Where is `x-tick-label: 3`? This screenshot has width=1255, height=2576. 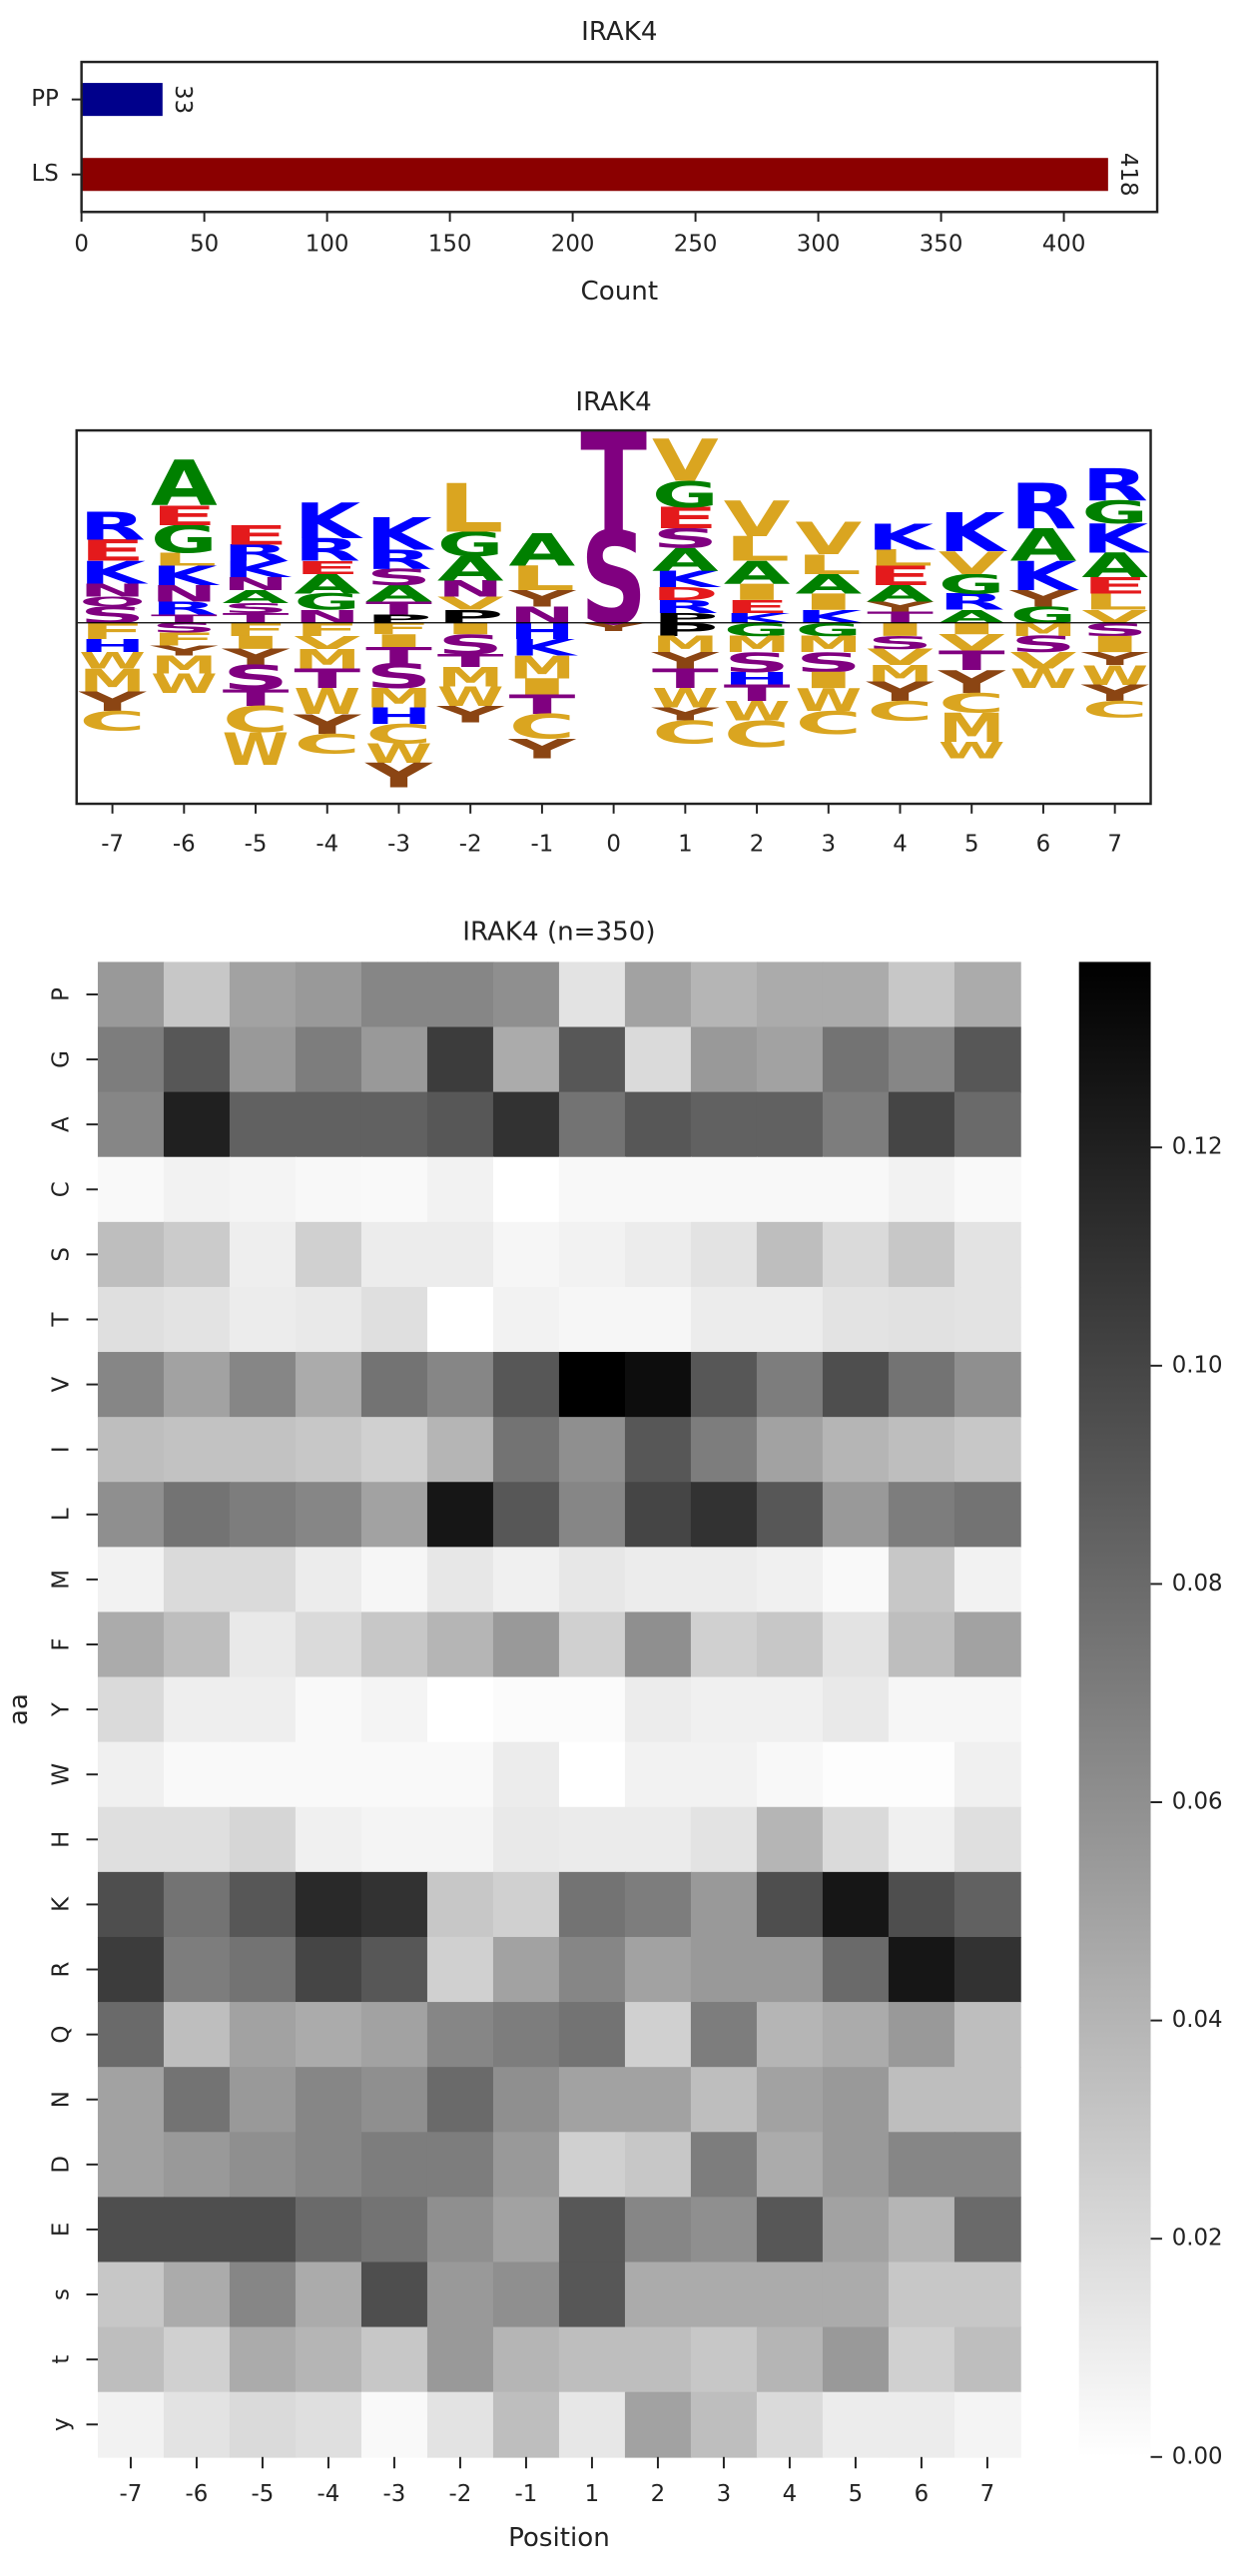
x-tick-label: 3 is located at coordinates (830, 844).